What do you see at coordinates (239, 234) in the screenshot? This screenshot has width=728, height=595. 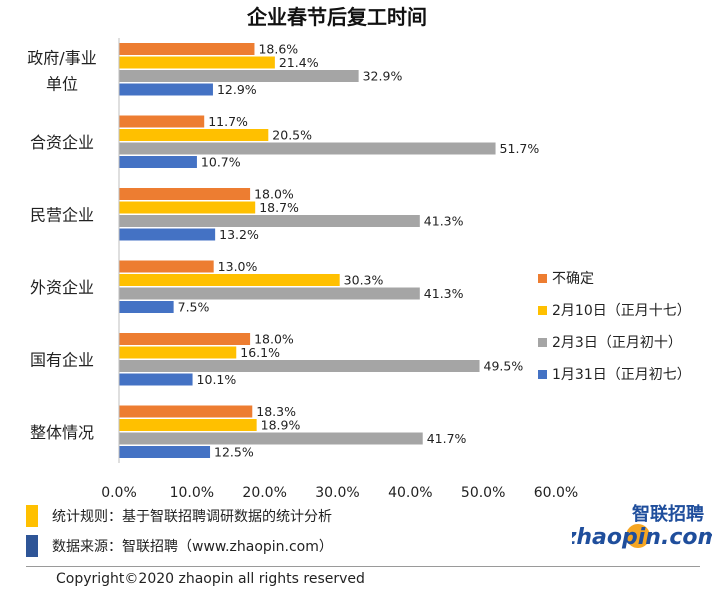 I see `data-label: 13.2%` at bounding box center [239, 234].